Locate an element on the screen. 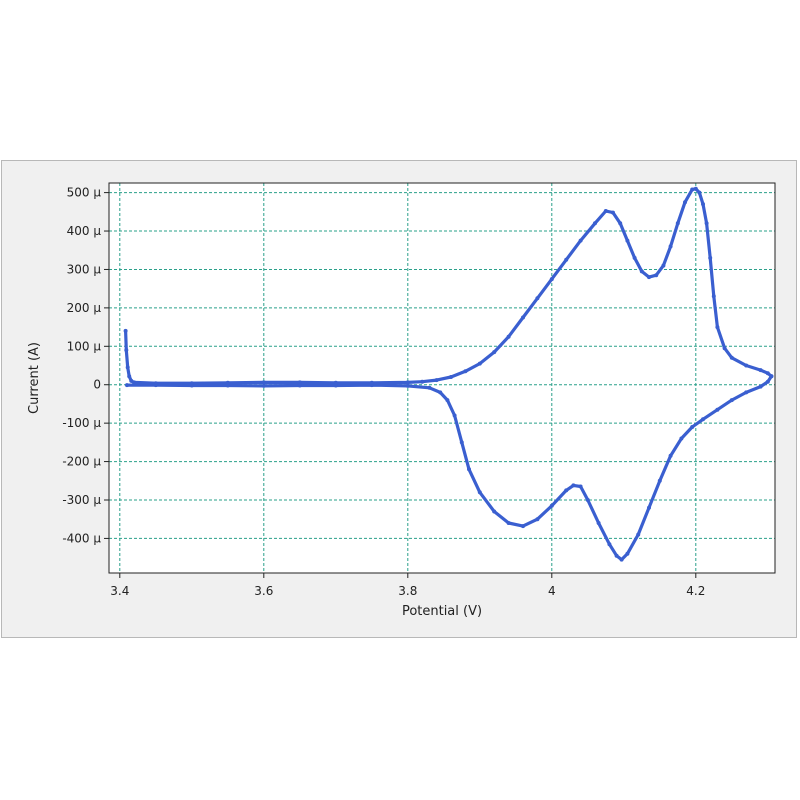 This screenshot has width=800, height=800. x-axis-ticks: 3.4 3.6 3.8 4 4.2 is located at coordinates (407, 585).